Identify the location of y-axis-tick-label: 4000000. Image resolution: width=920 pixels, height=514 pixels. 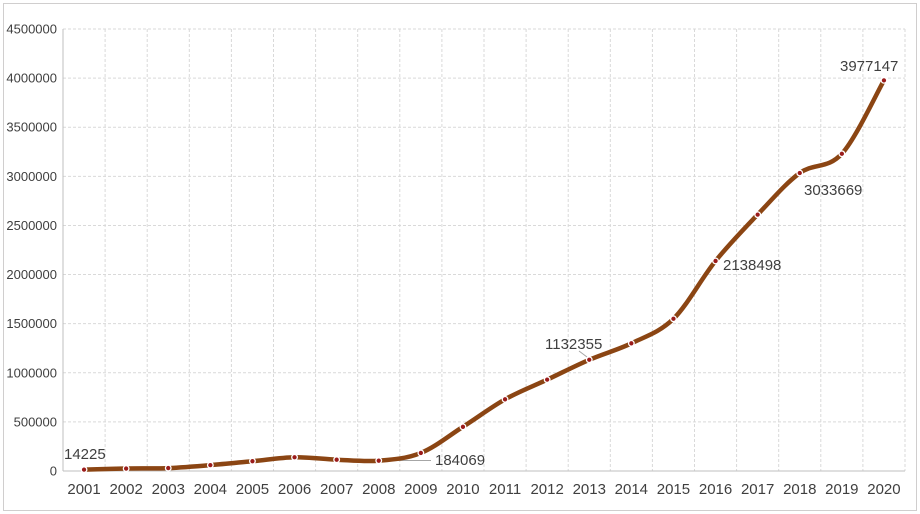
(31, 78).